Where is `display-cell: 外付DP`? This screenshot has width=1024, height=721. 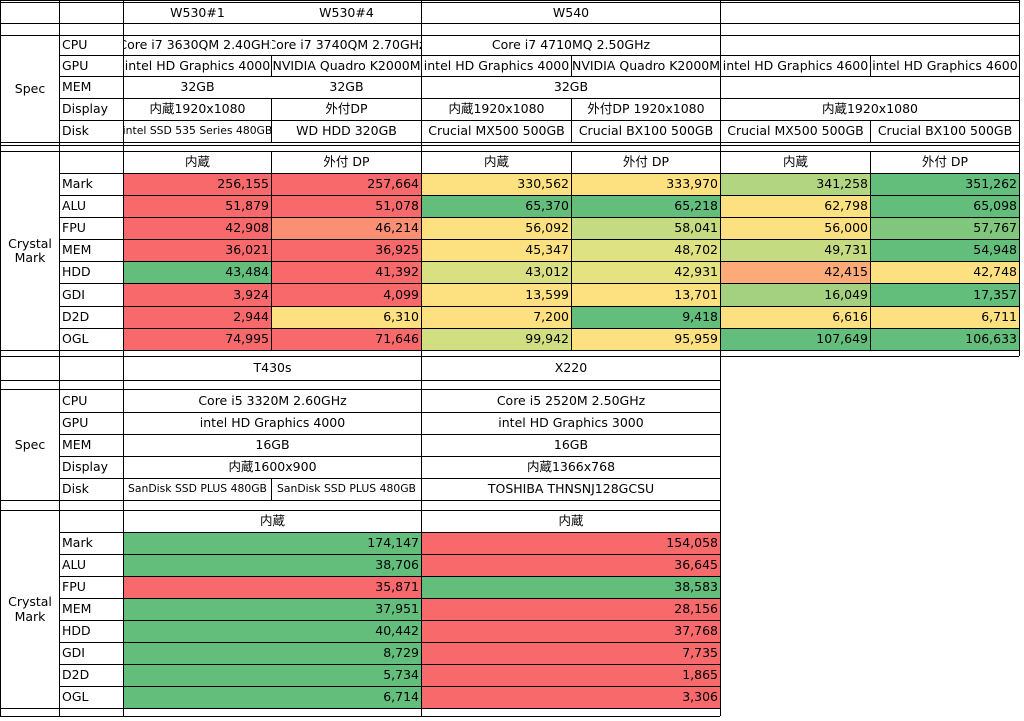
display-cell: 外付DP is located at coordinates (346, 109).